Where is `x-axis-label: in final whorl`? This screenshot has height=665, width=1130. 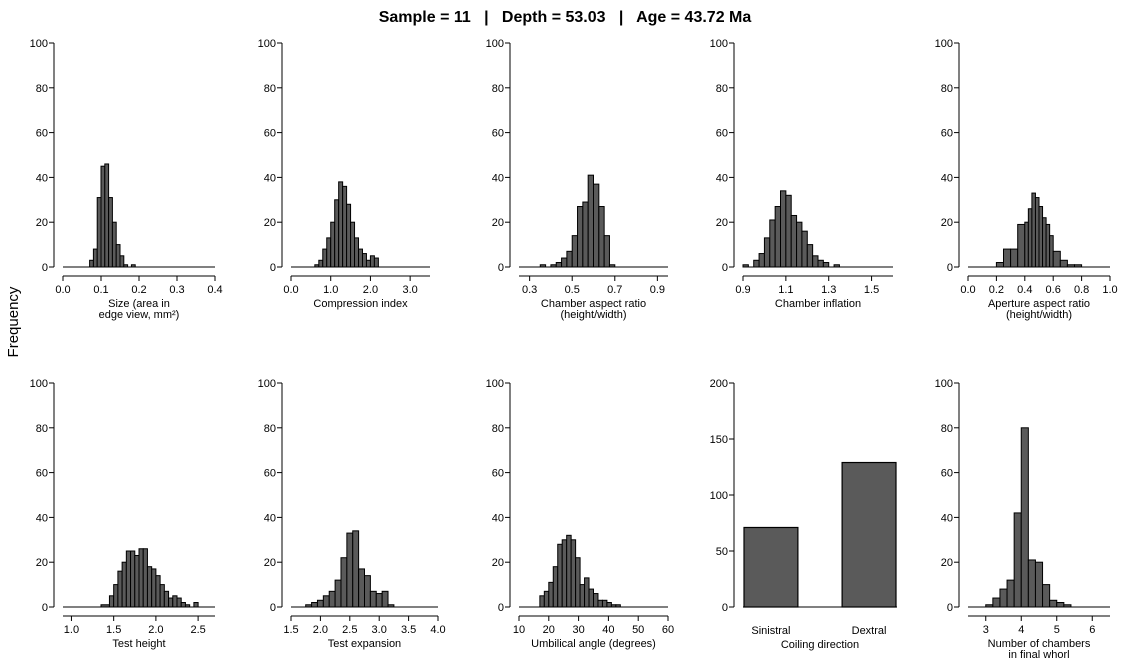
x-axis-label: in final whorl is located at coordinates (1038, 655).